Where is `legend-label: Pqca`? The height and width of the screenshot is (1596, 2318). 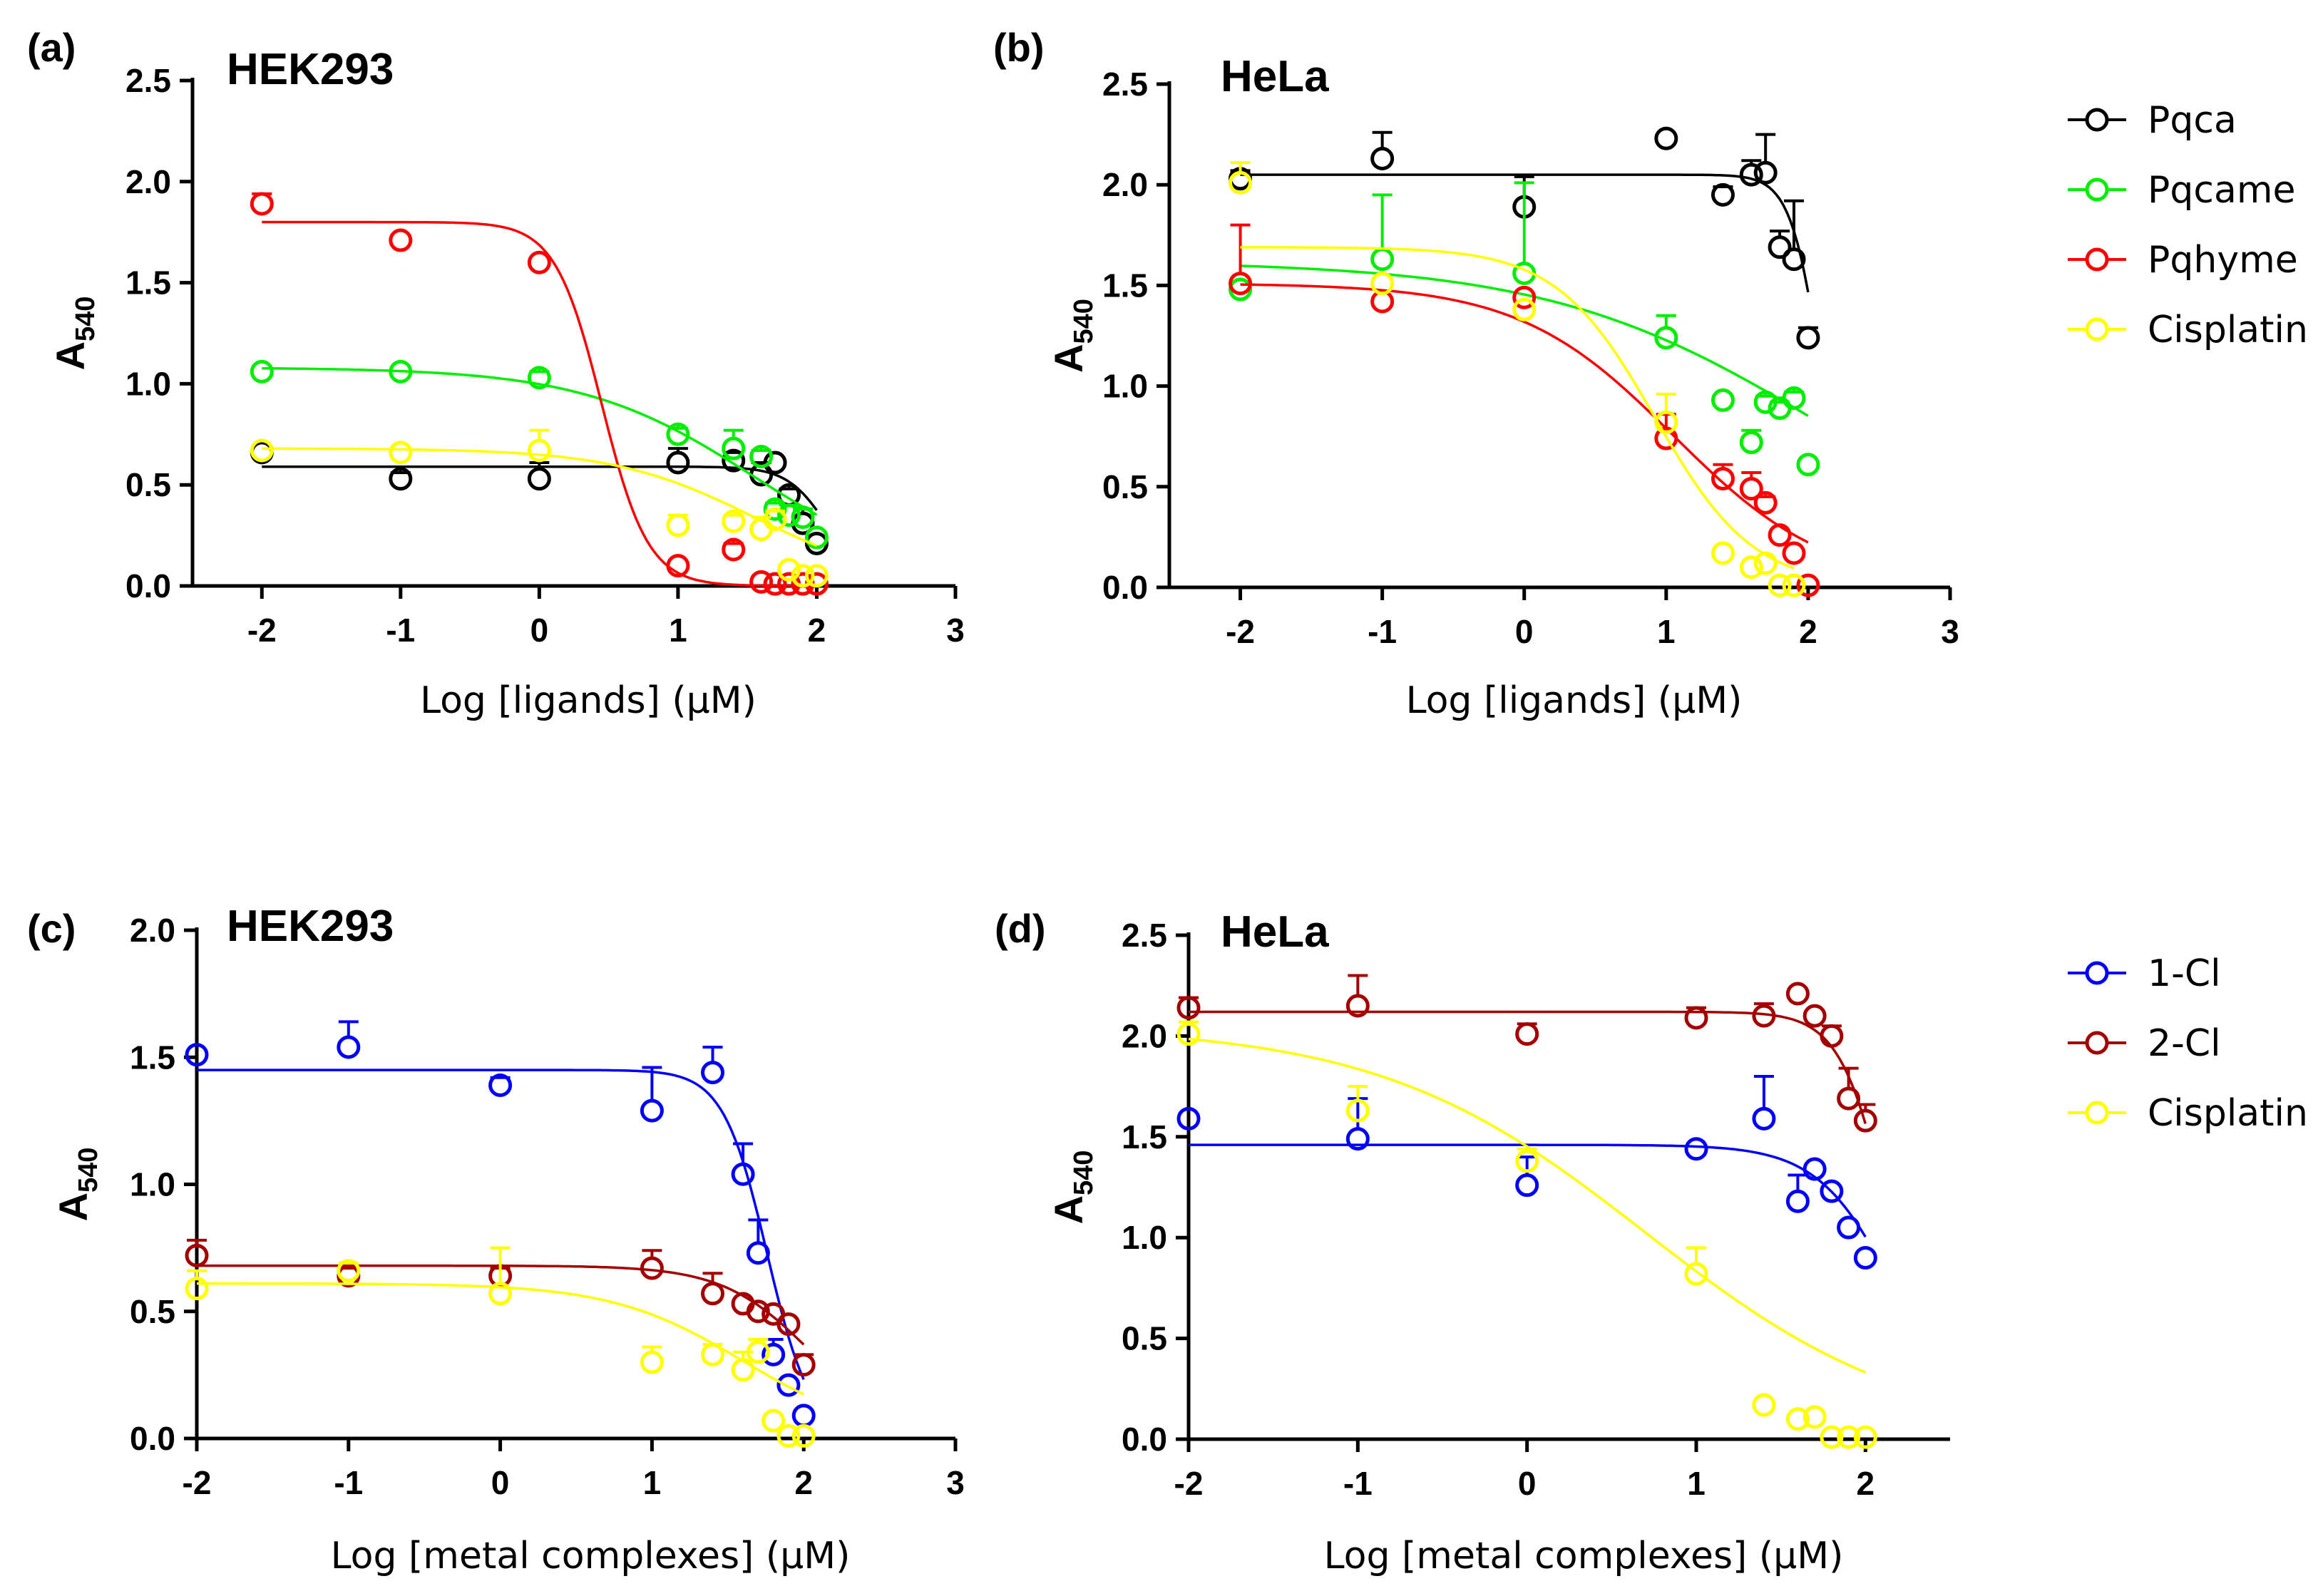 legend-label: Pqca is located at coordinates (2192, 120).